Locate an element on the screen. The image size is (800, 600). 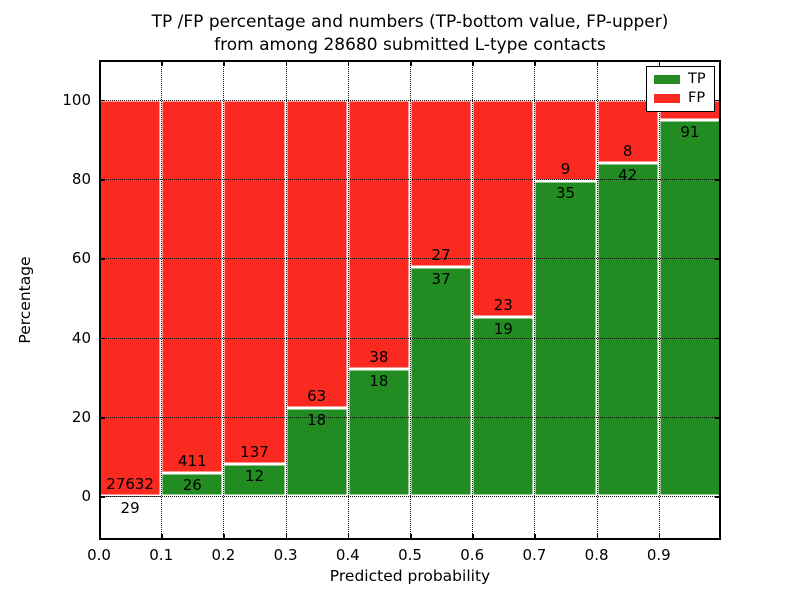
y-tick-label: 20 is located at coordinates (81, 417).